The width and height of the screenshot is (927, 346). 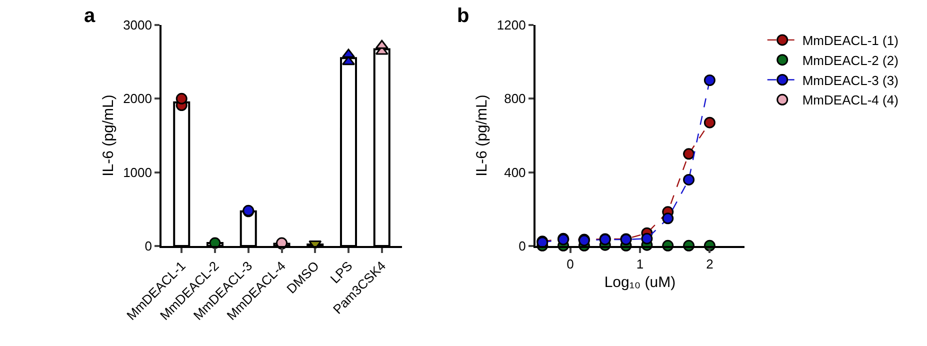 I want to click on x-tick-label: 2, so click(x=710, y=264).